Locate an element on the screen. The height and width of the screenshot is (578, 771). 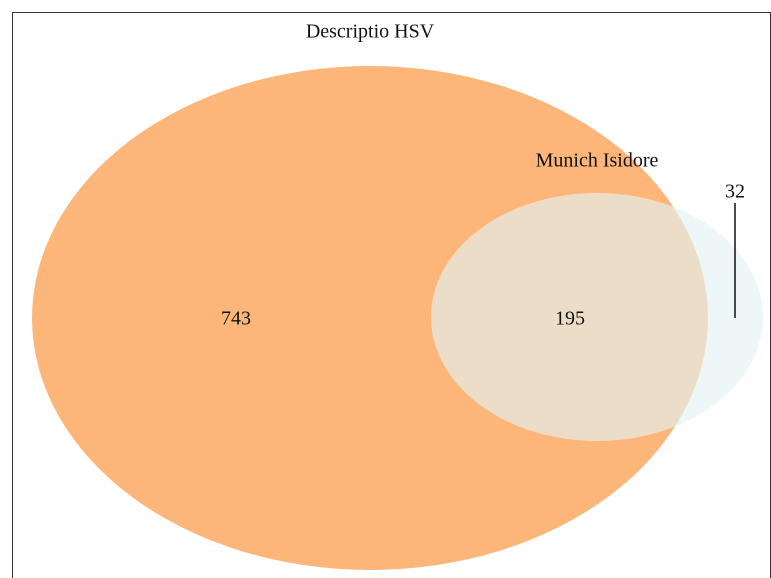
region-label: 195 is located at coordinates (570, 319).